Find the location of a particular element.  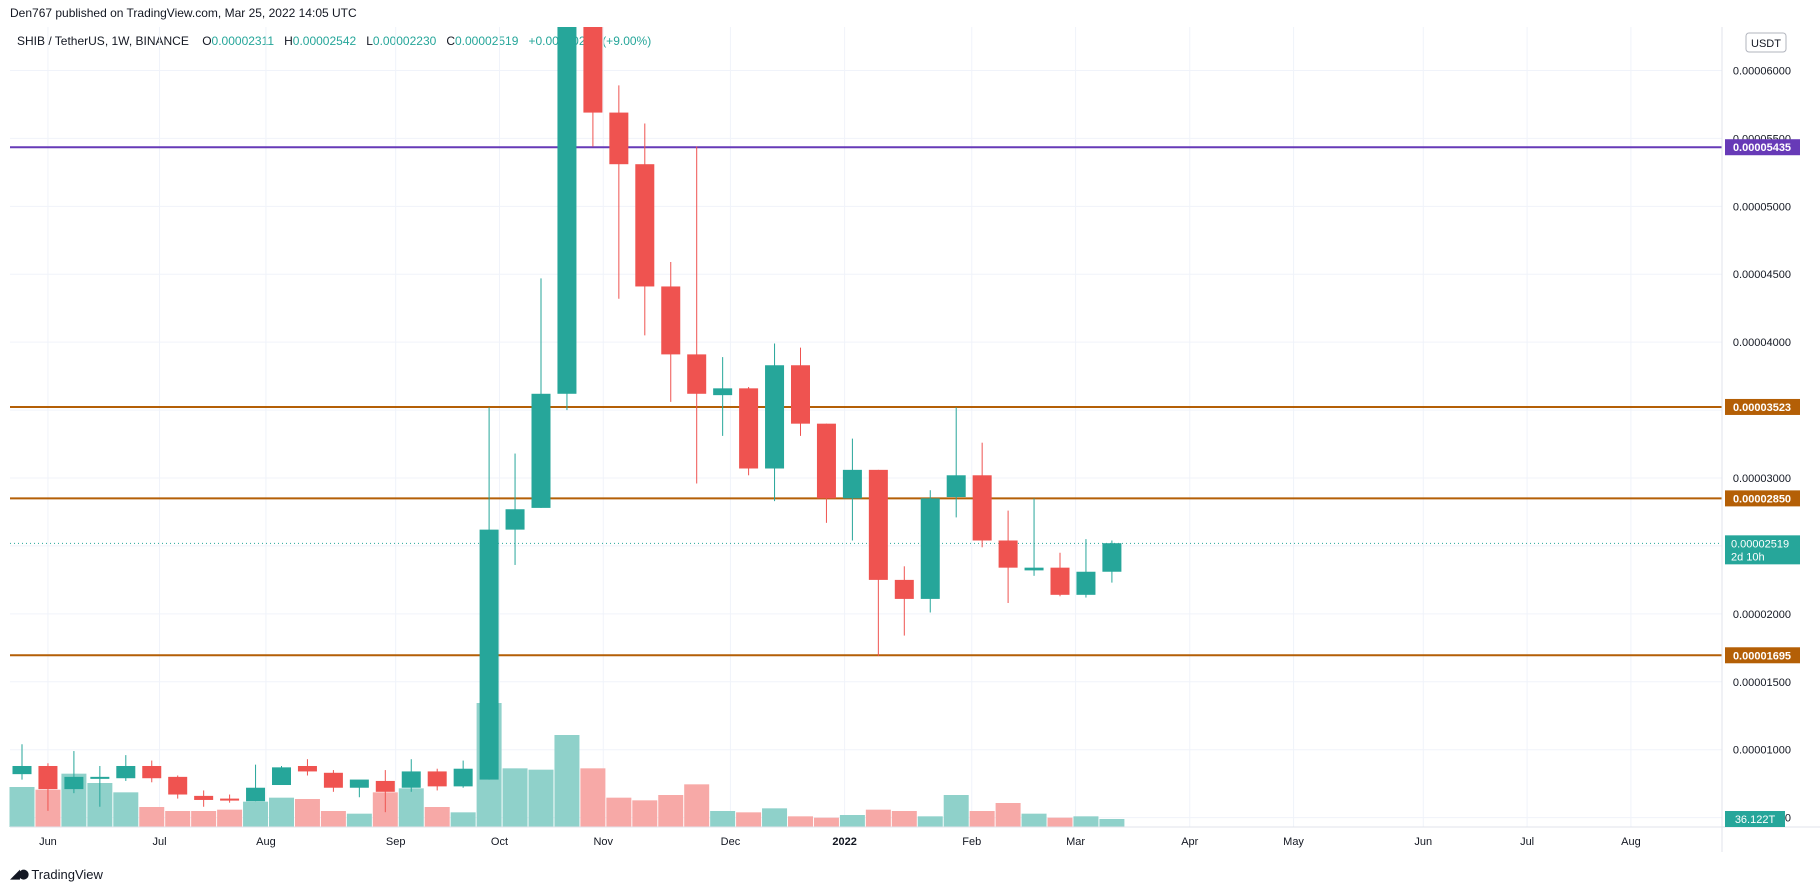

footer-brand: ◢● TradingView is located at coordinates (56, 874).